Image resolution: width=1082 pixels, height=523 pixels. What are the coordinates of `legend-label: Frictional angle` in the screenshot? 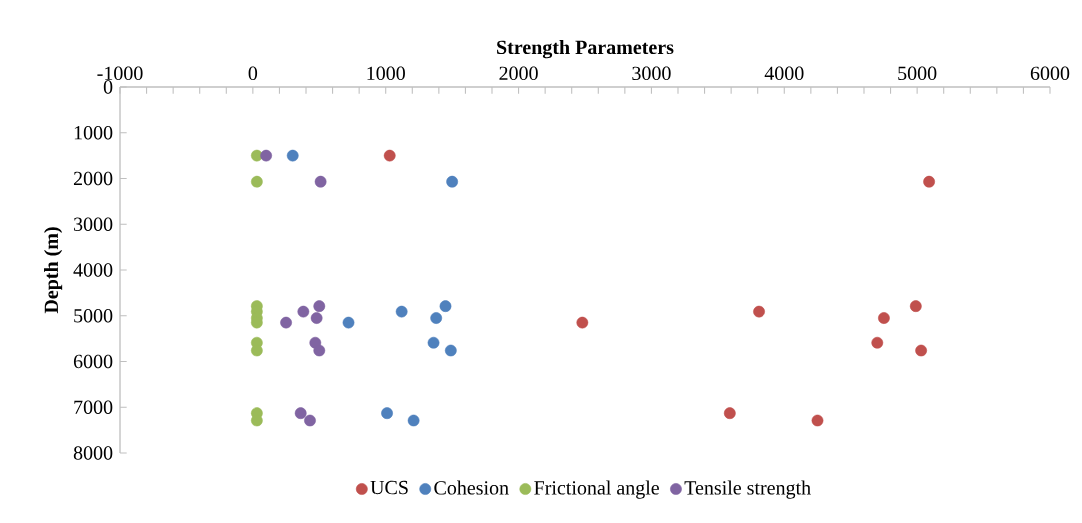 It's located at (596, 489).